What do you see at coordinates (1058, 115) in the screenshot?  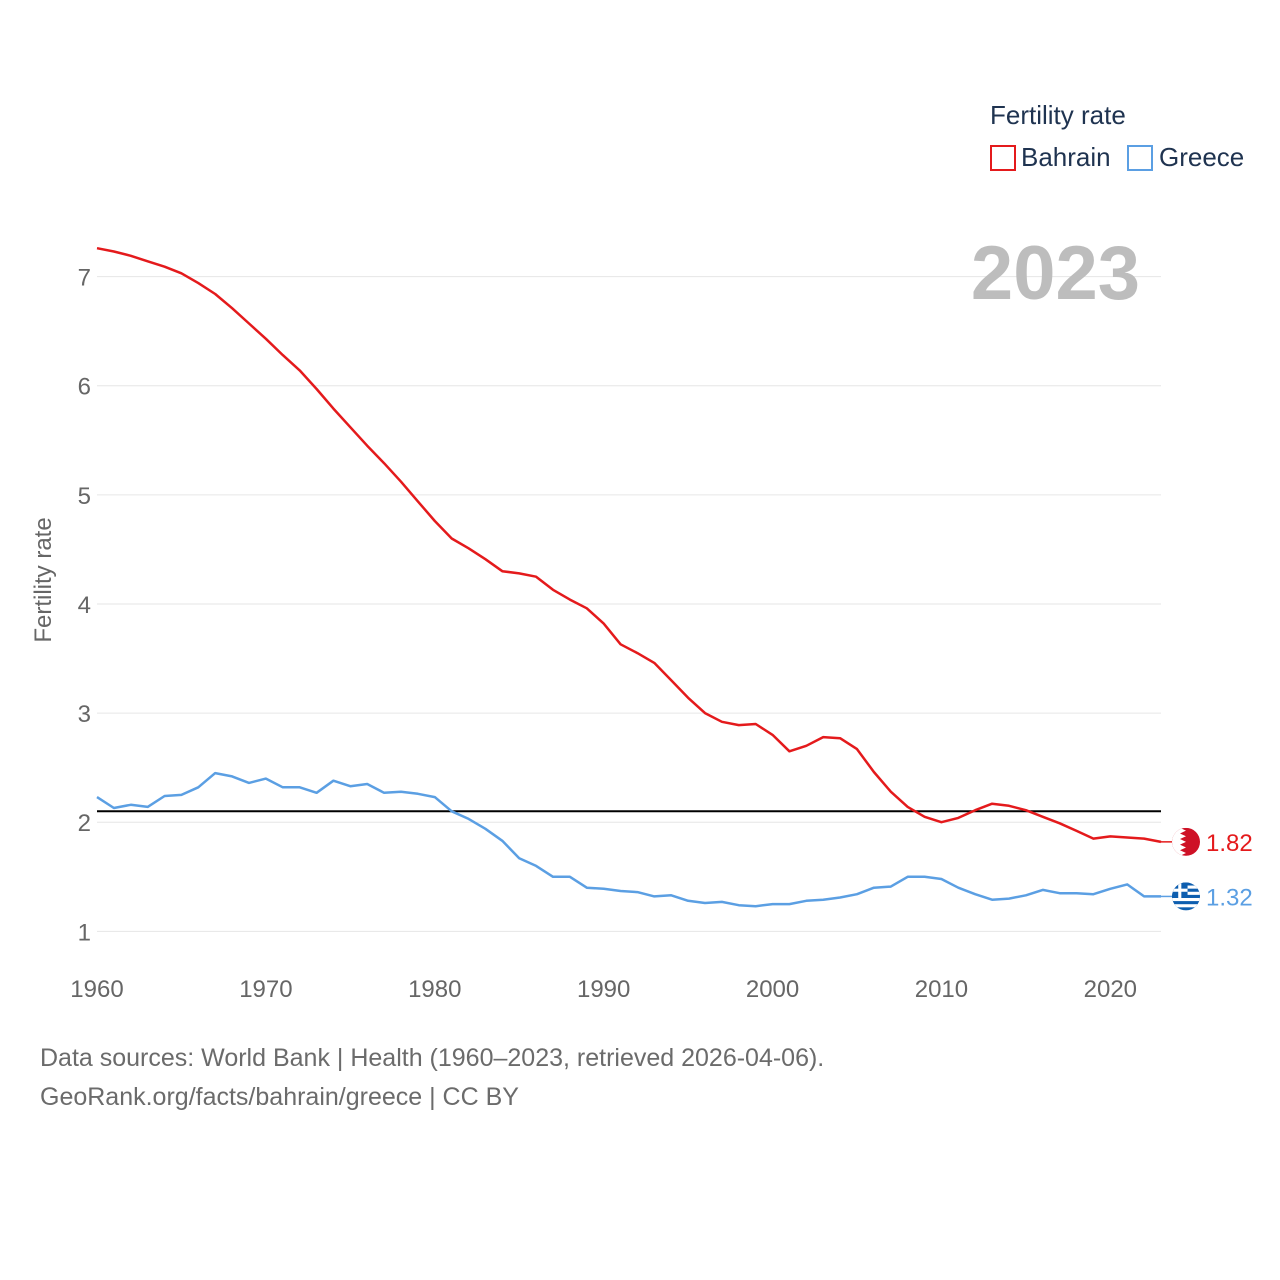 I see `legend-title: Fertility rate` at bounding box center [1058, 115].